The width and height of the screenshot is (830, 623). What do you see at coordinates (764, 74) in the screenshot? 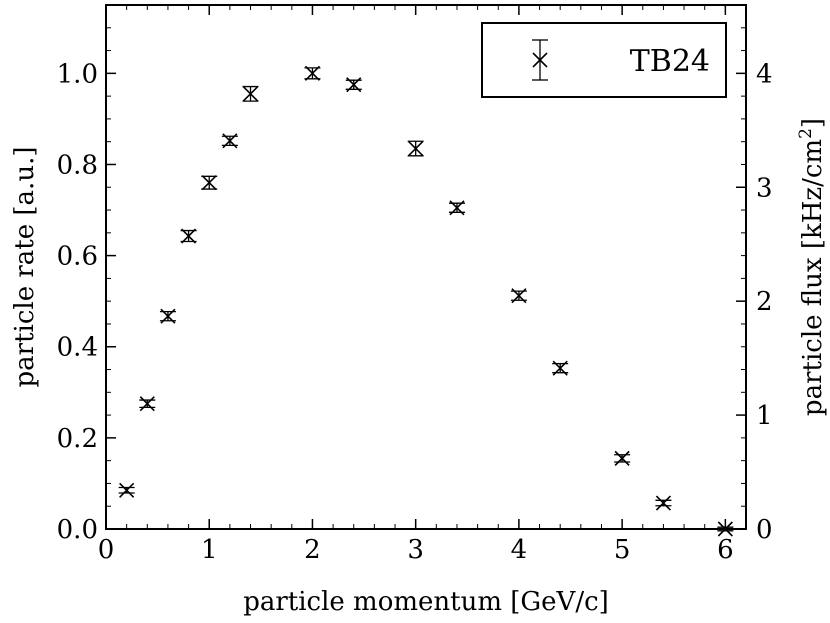
I see `y2-tick-label: 4` at bounding box center [764, 74].